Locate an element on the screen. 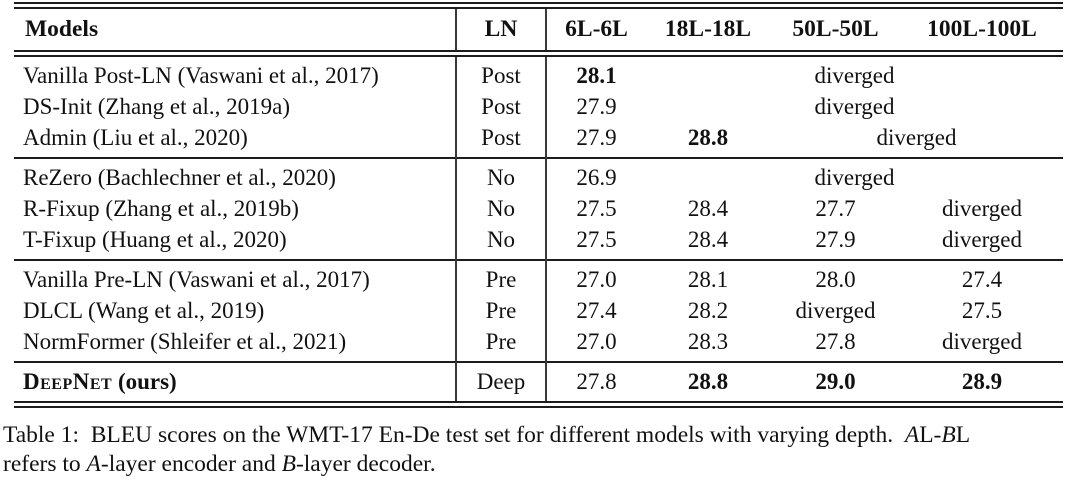 This screenshot has width=1080, height=481. deepnet-section: DeepNet (ours) Deep 27.8 28.8 29.0 28.9 is located at coordinates (538, 383).